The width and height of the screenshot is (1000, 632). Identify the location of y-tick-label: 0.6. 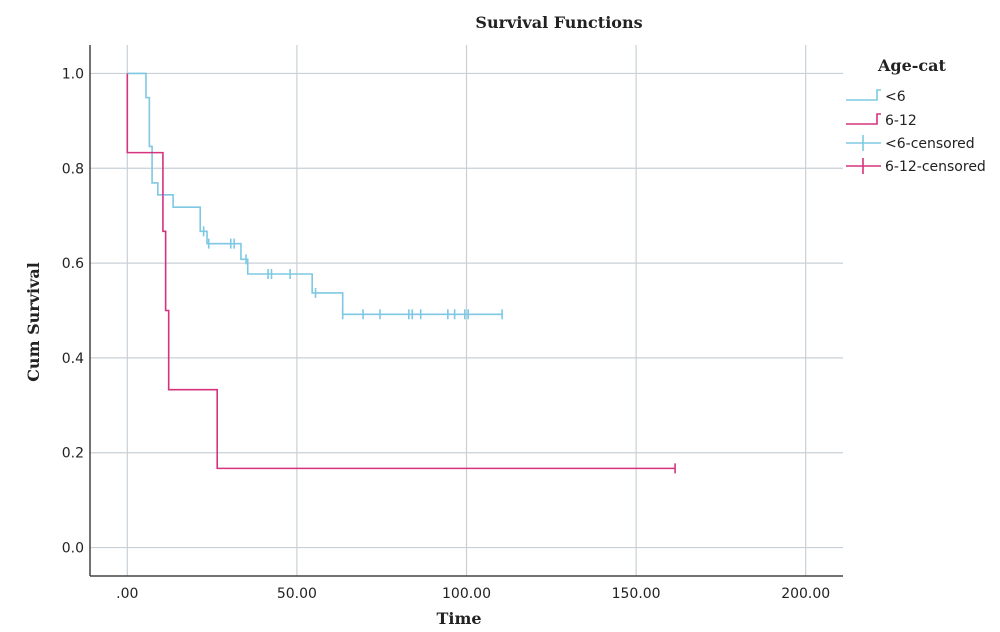
(73, 264).